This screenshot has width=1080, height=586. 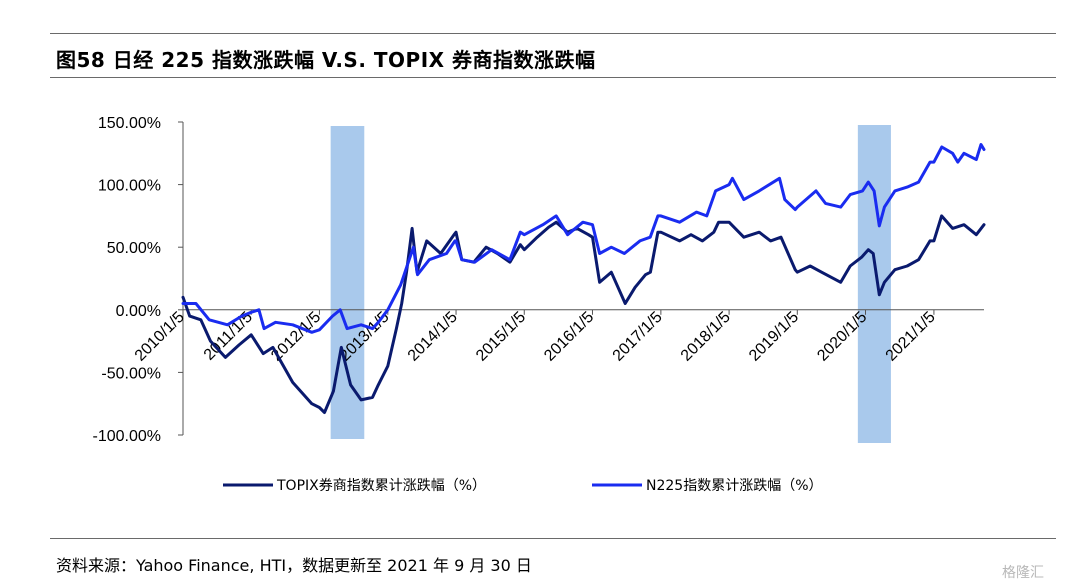 What do you see at coordinates (134, 248) in the screenshot?
I see `y-tick-label: 50.00%` at bounding box center [134, 248].